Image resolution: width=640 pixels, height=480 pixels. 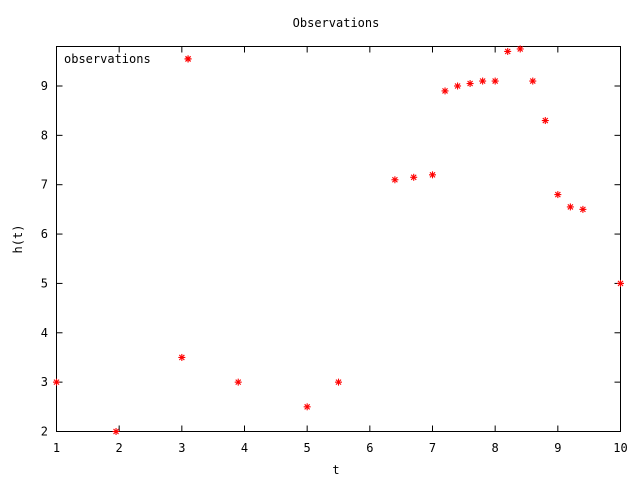 What do you see at coordinates (244, 448) in the screenshot?
I see `x-tick-label: 4` at bounding box center [244, 448].